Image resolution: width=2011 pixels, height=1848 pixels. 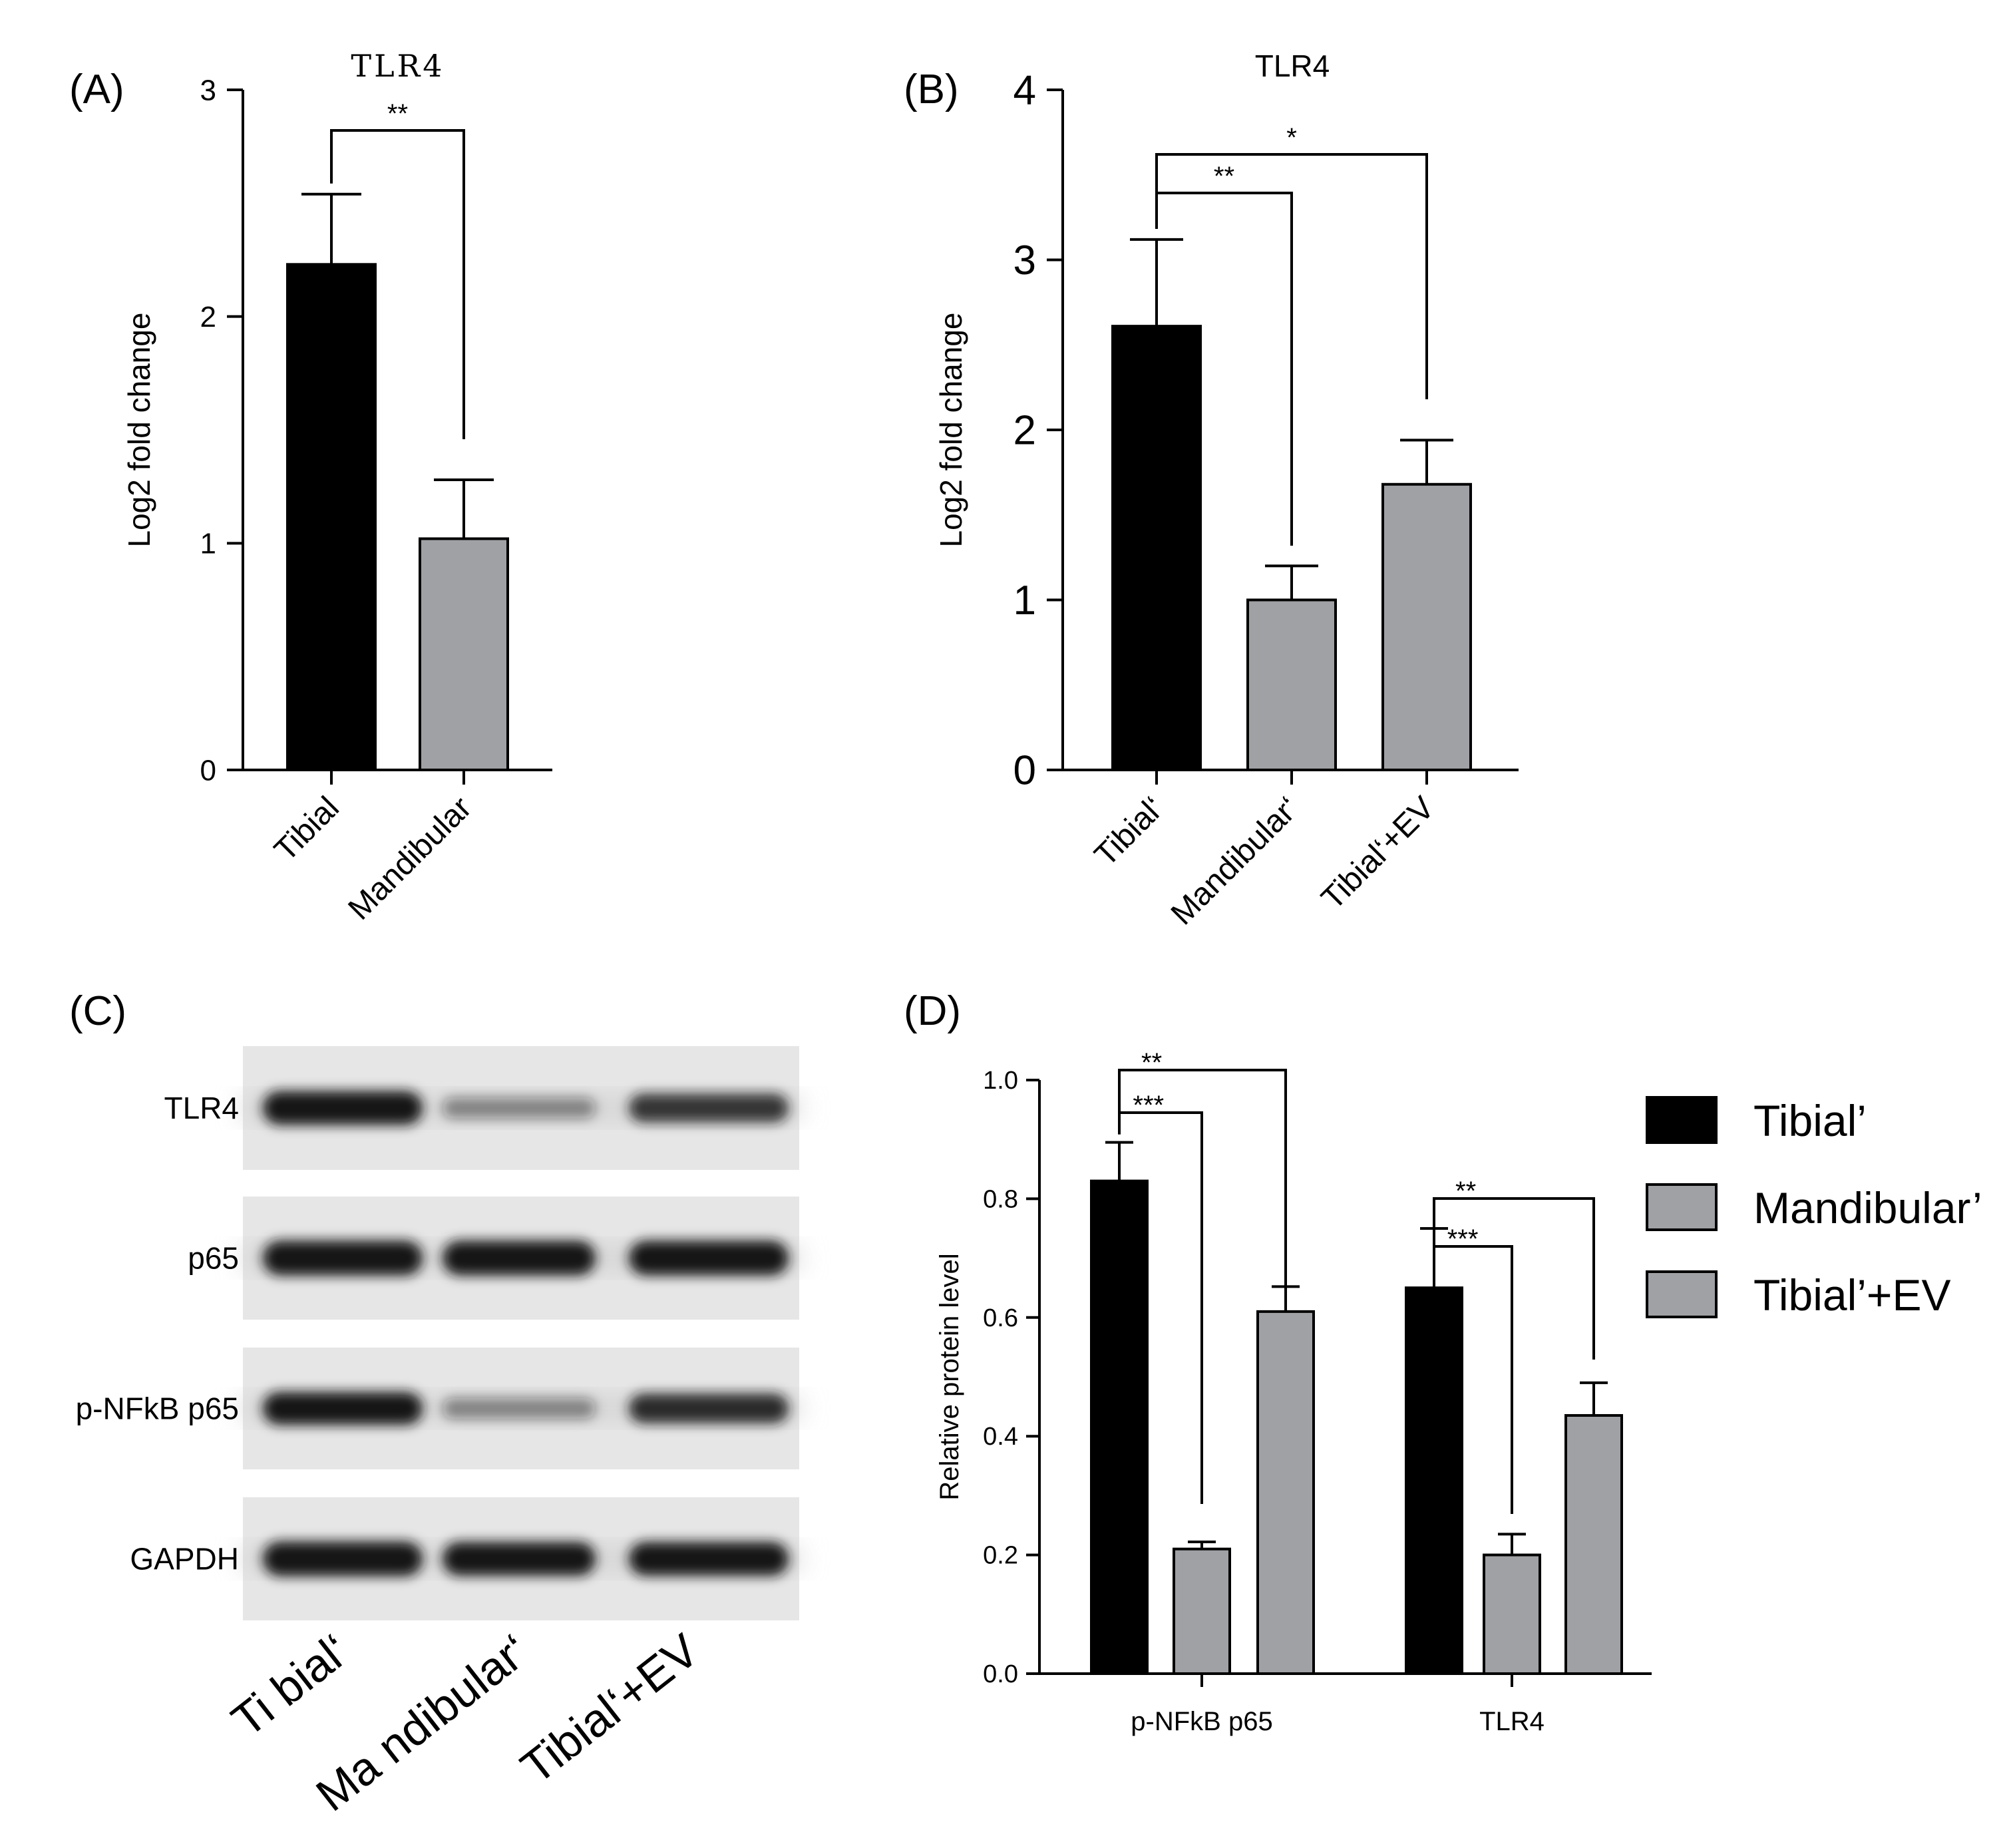 What do you see at coordinates (409, 858) in the screenshot?
I see `x-tick-label: Mandibular` at bounding box center [409, 858].